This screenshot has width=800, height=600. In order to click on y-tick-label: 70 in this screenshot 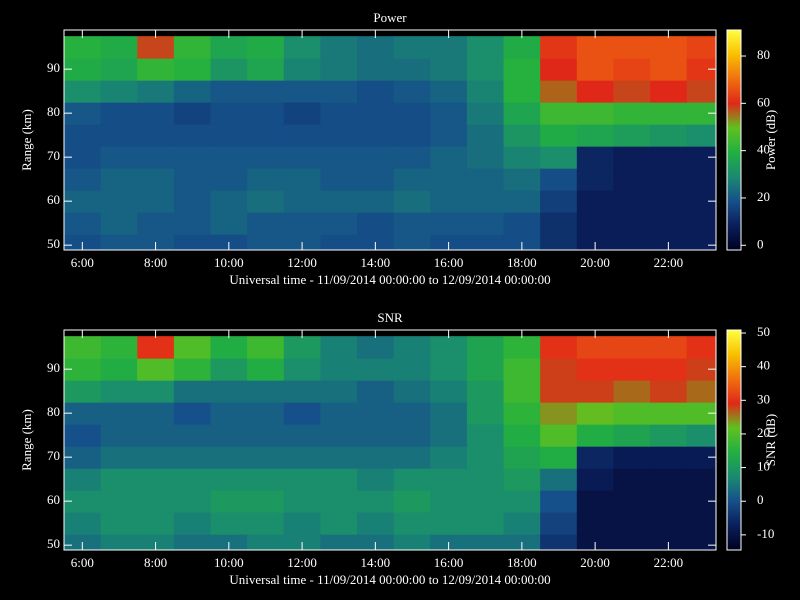, I will do `click(53, 155)`.